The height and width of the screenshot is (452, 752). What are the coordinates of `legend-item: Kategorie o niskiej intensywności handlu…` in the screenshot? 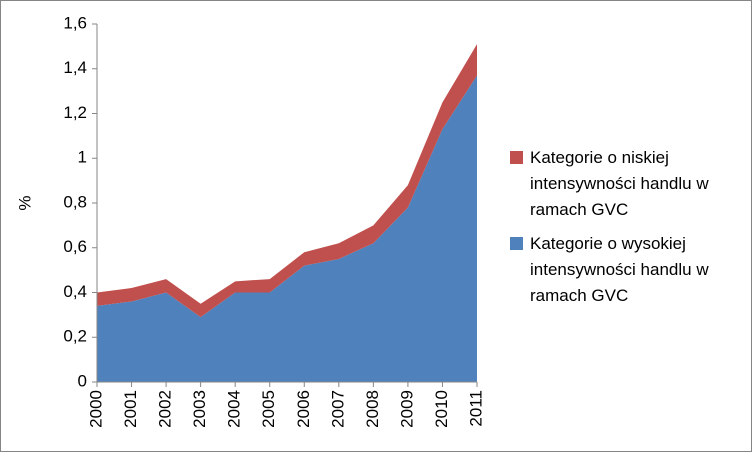 It's located at (612, 184).